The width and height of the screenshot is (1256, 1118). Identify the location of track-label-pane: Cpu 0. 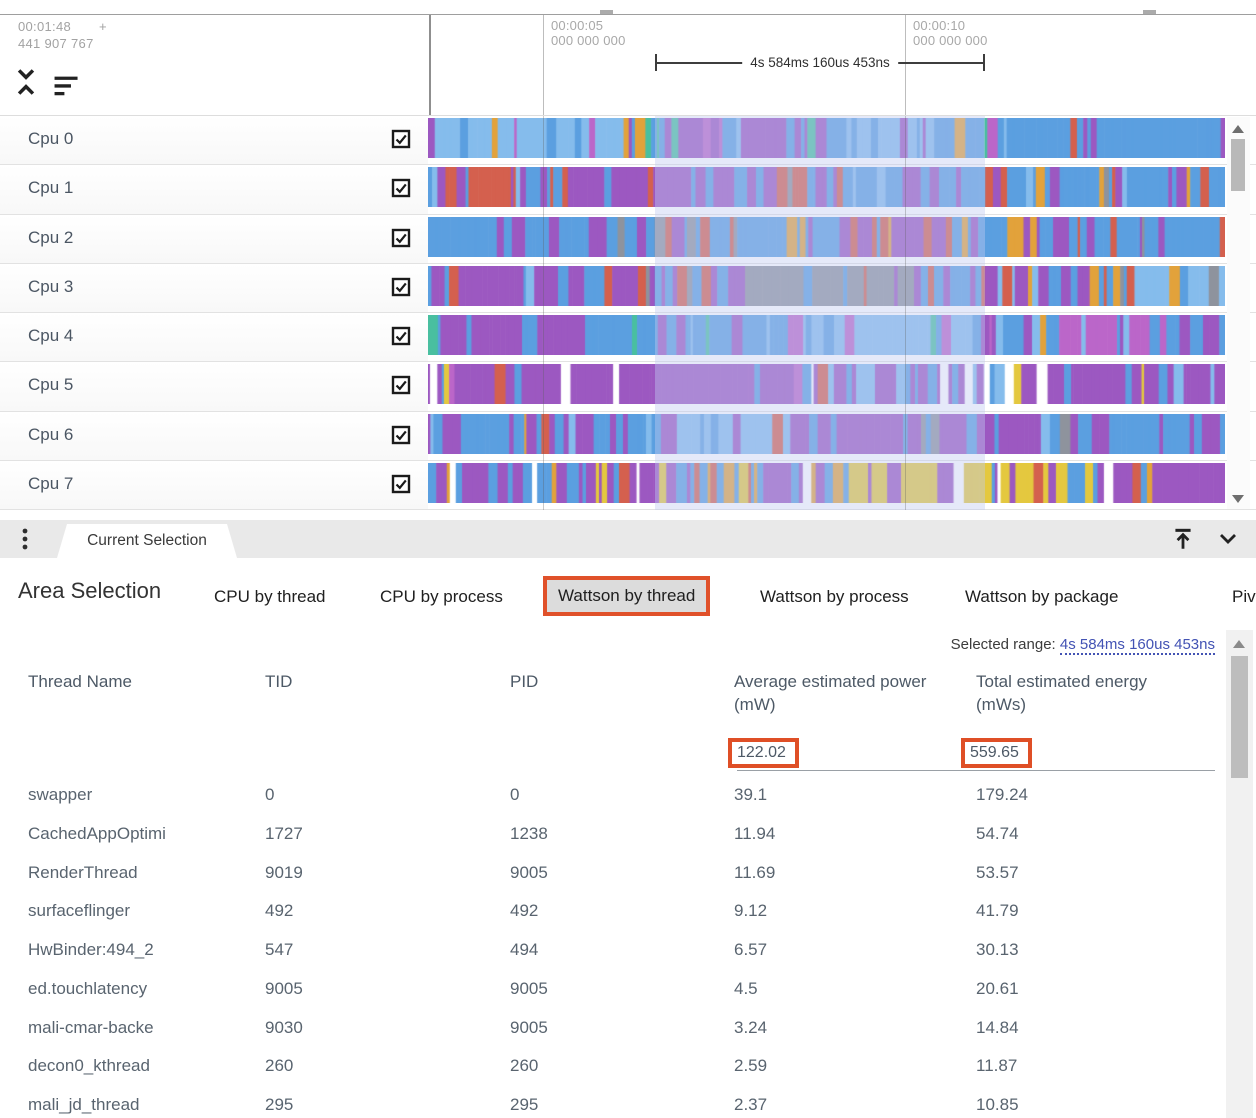
(214, 140).